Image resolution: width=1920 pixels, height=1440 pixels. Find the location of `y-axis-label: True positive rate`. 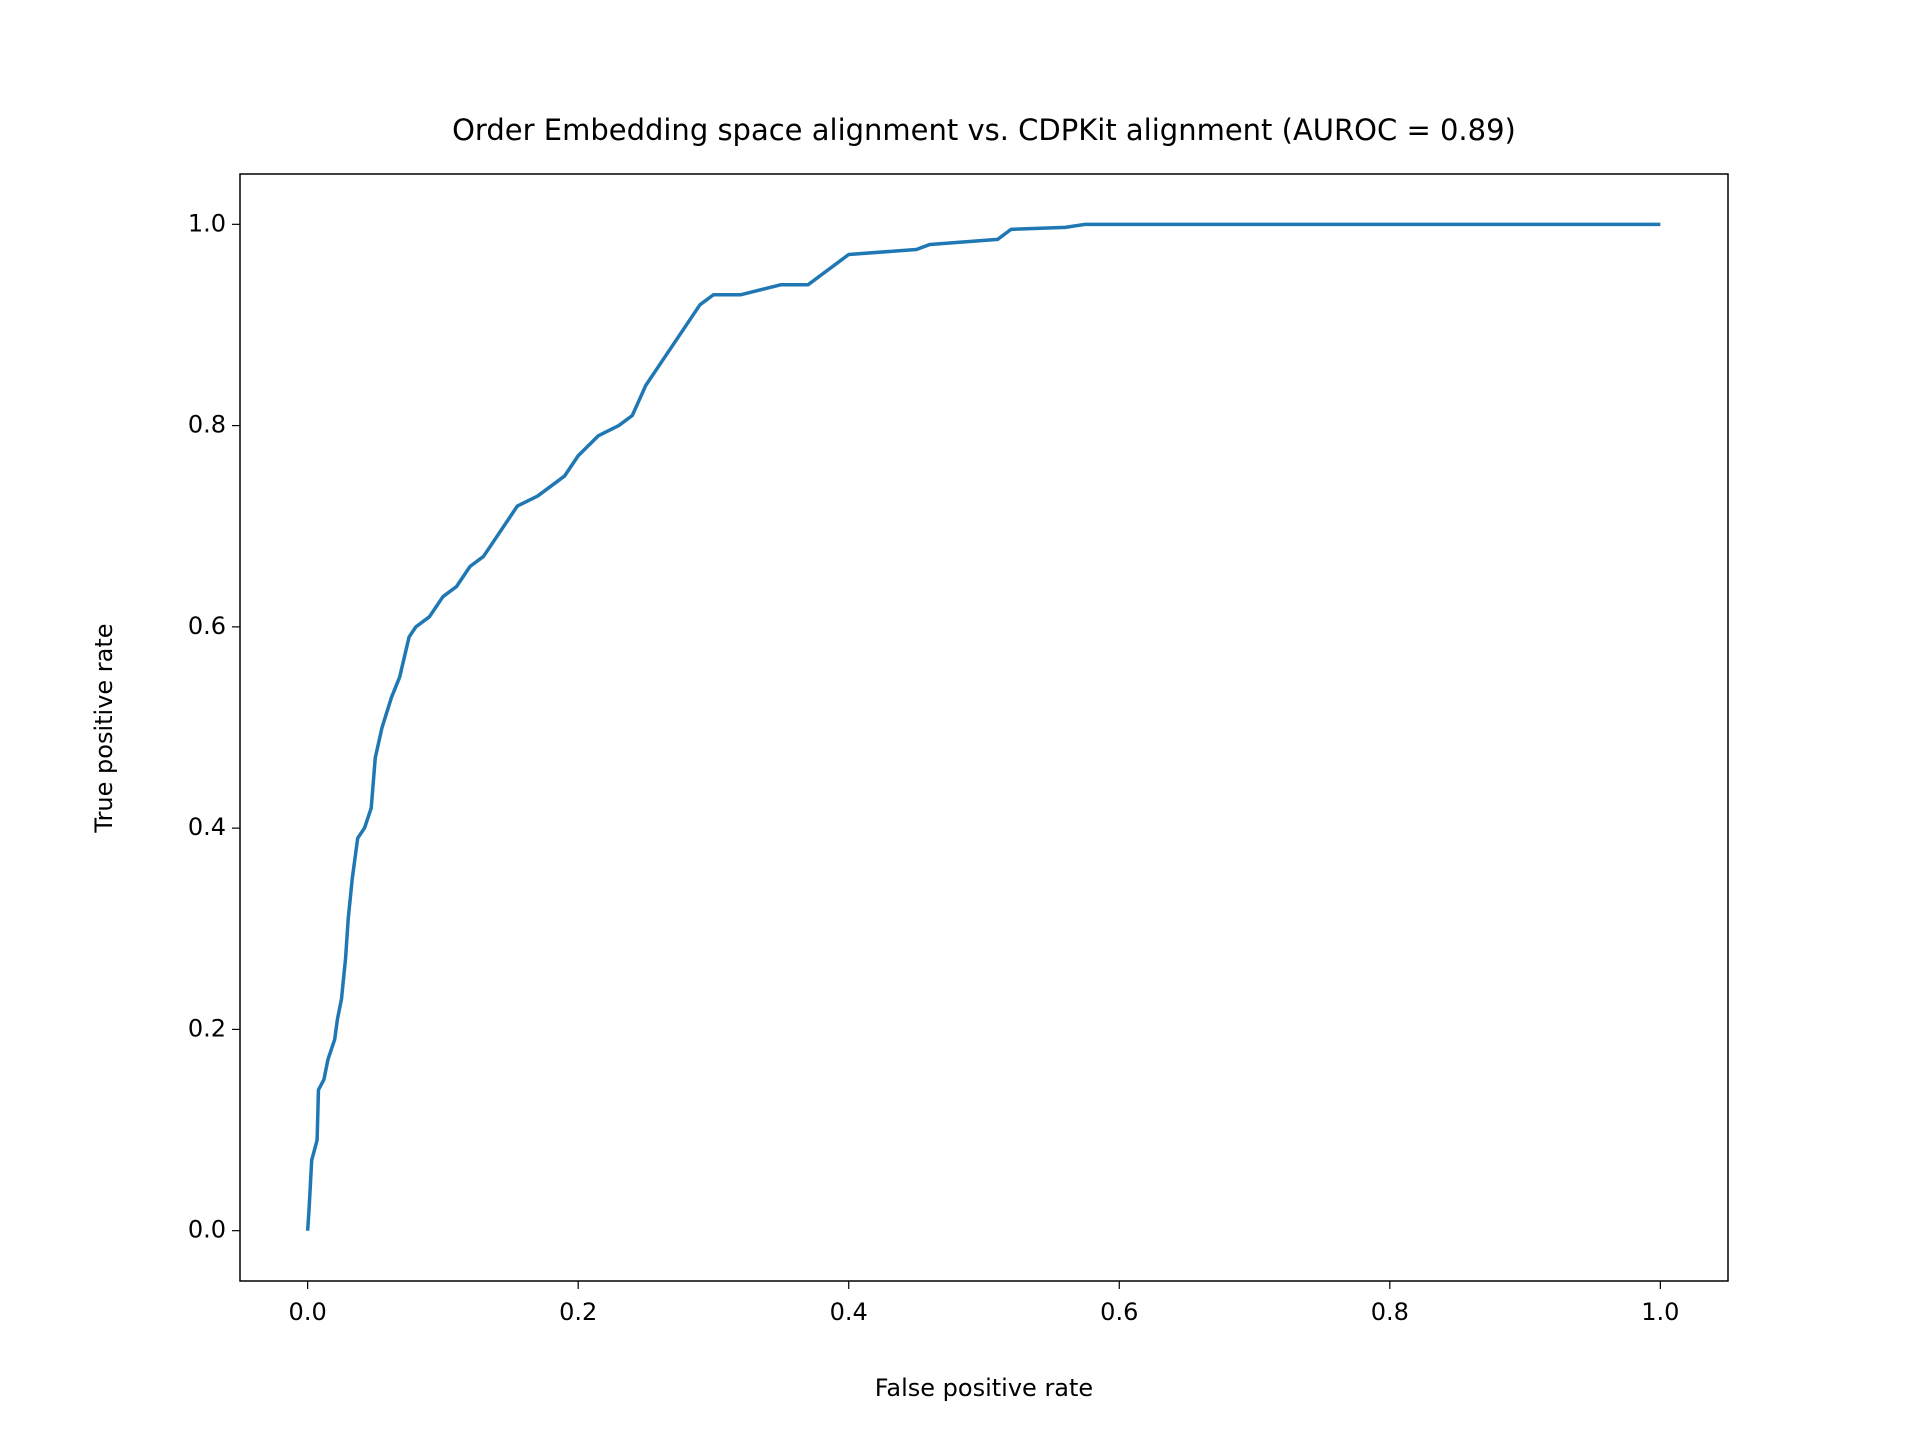

y-axis-label: True positive rate is located at coordinates (104, 728).